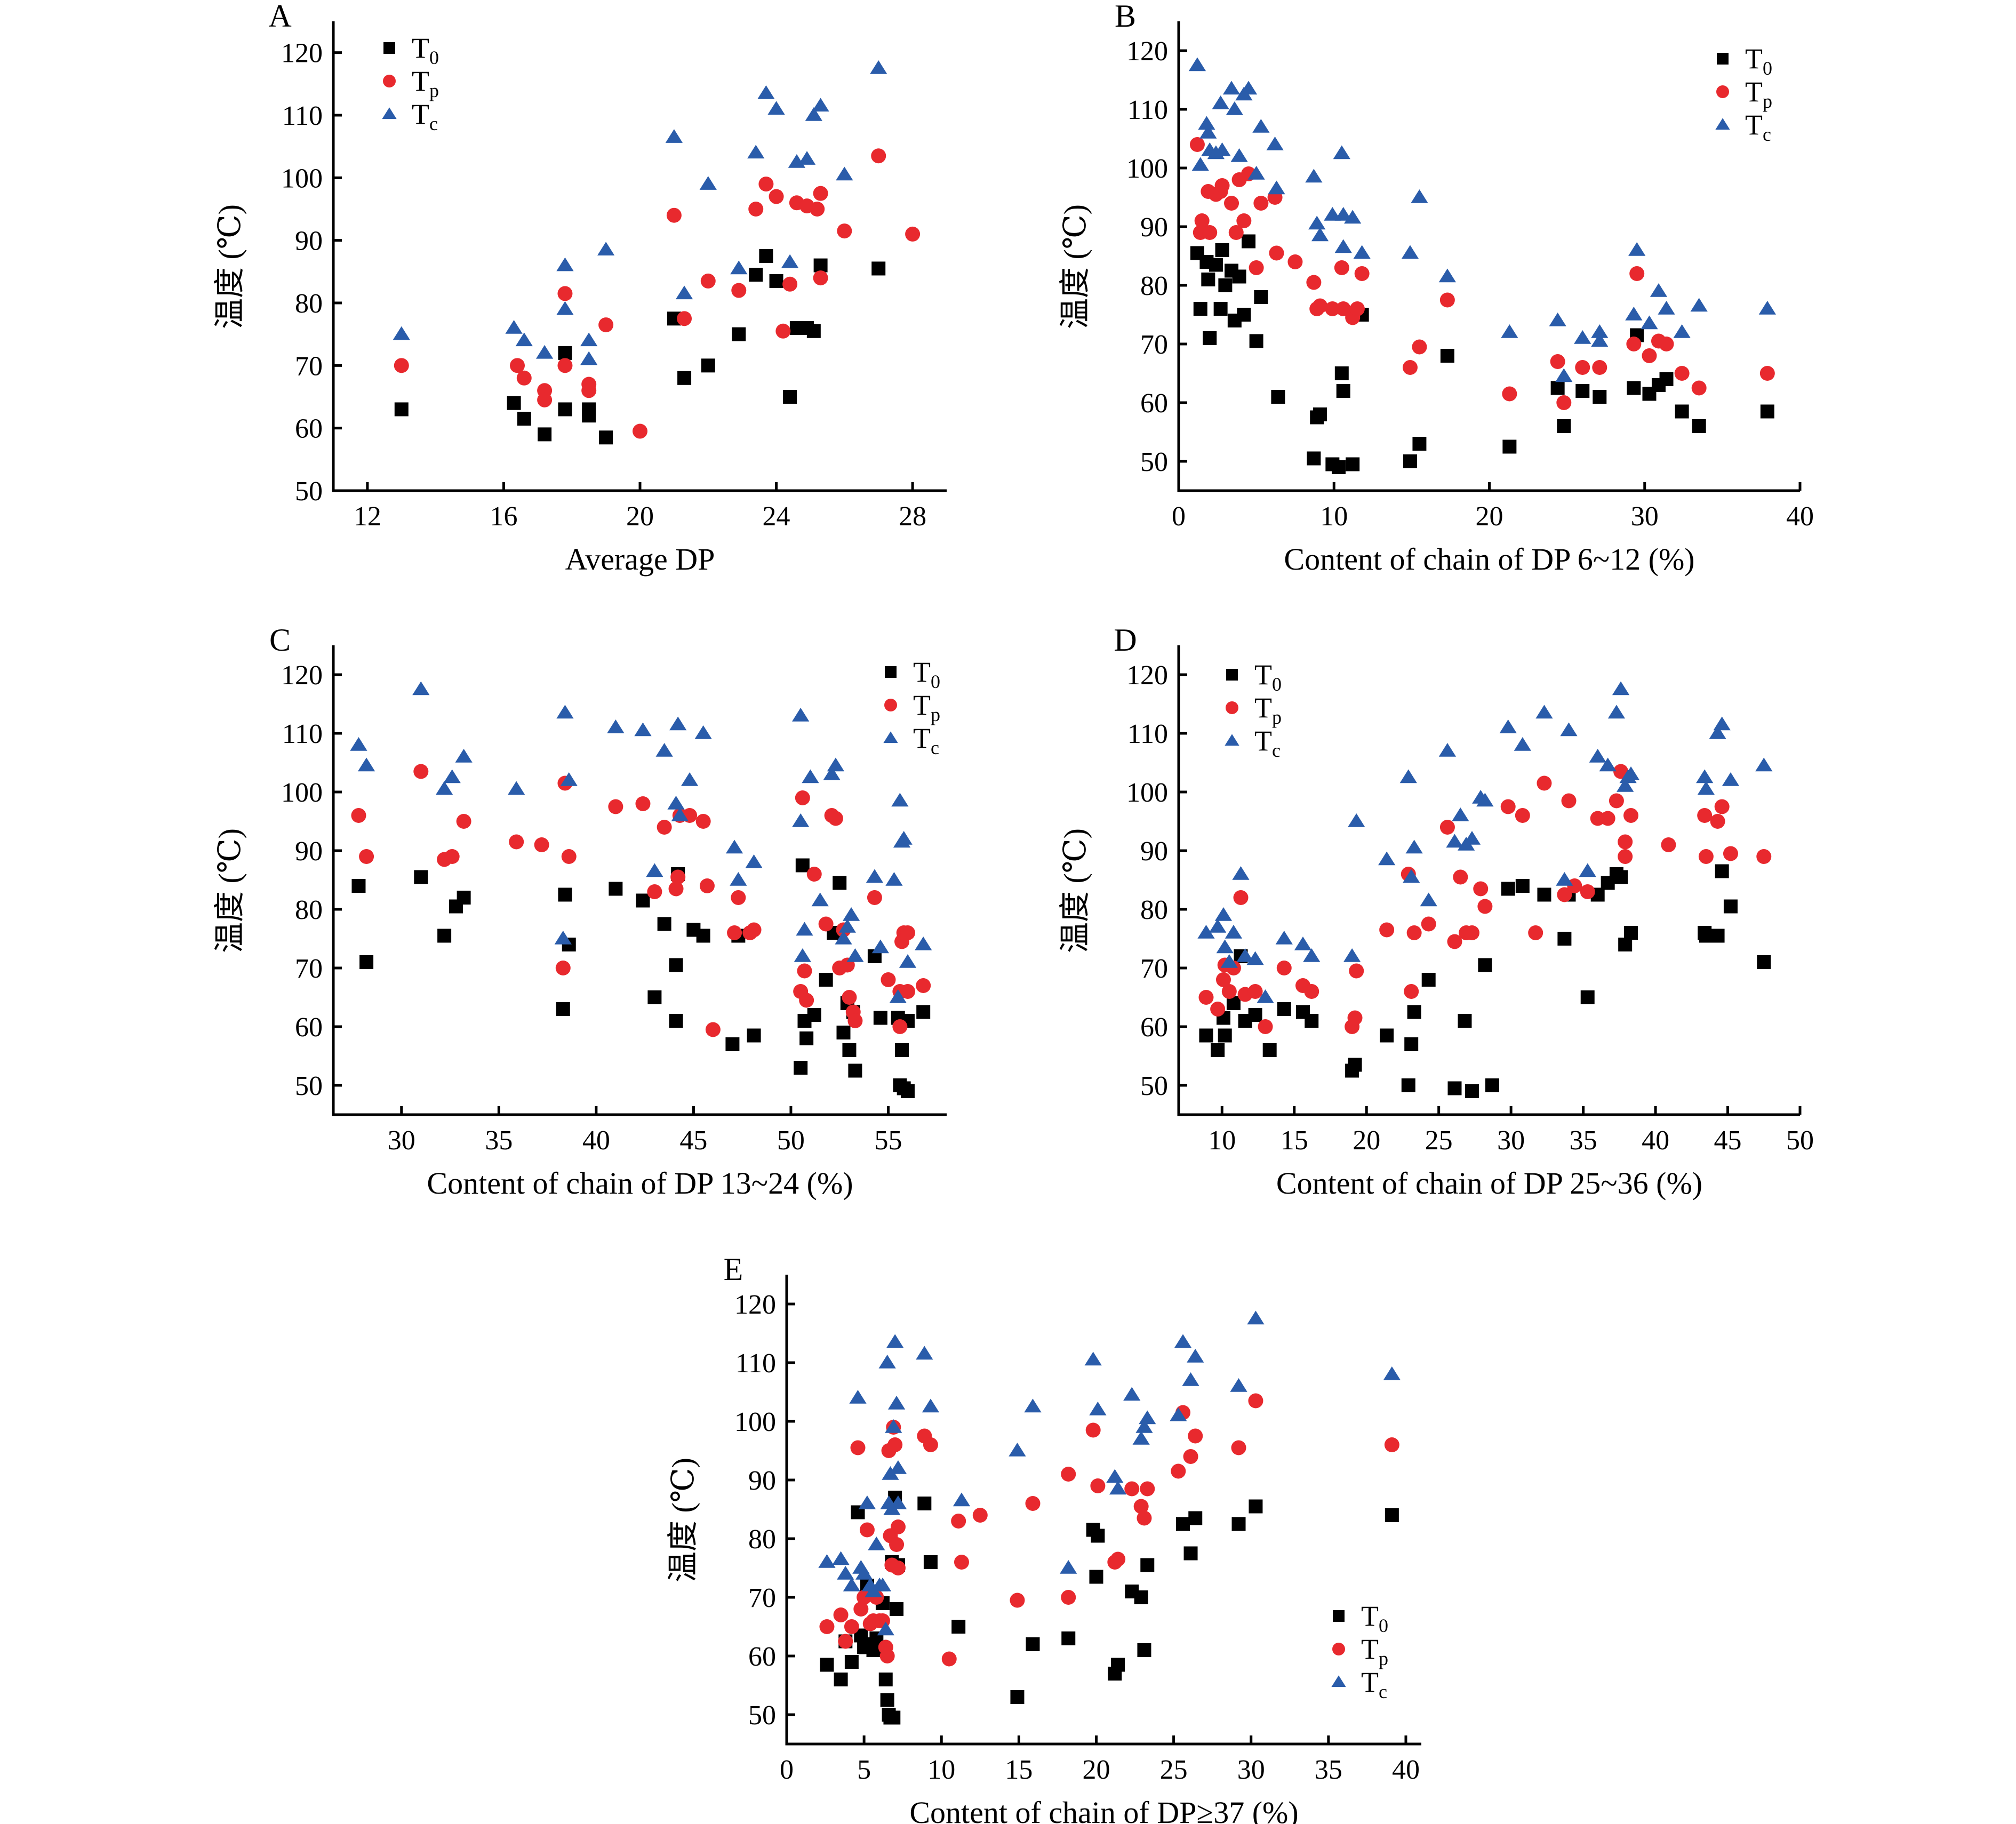 The width and height of the screenshot is (2016, 1824). I want to click on panel-label: D, so click(1125, 640).